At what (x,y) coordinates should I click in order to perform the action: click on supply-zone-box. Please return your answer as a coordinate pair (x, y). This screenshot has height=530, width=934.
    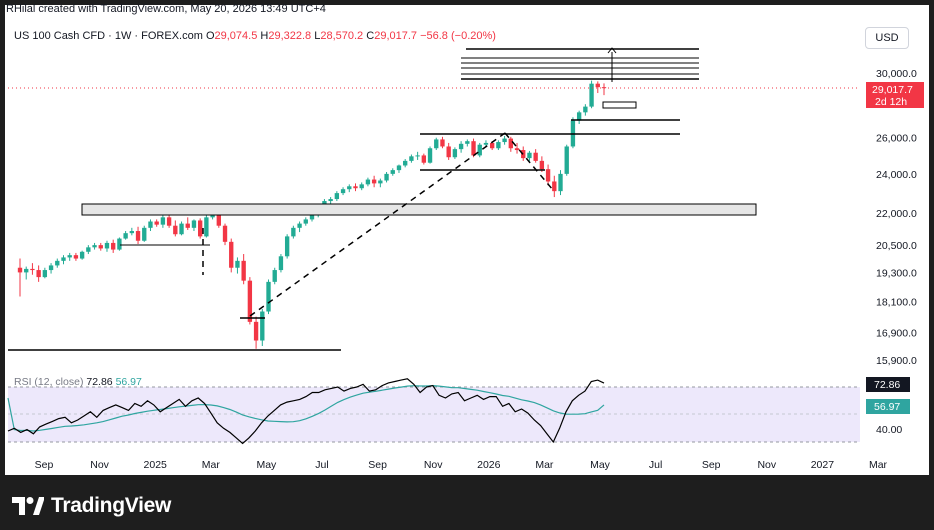
    Looking at the image, I should click on (419, 209).